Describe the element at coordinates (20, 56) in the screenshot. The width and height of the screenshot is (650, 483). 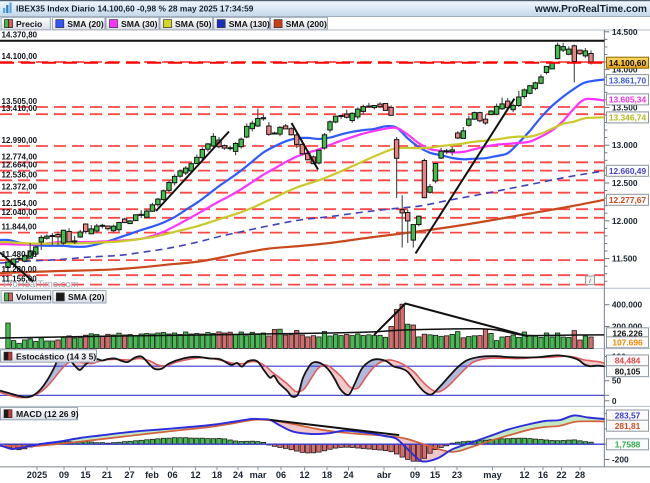
I see `svg-text: 14.100,00` at that location.